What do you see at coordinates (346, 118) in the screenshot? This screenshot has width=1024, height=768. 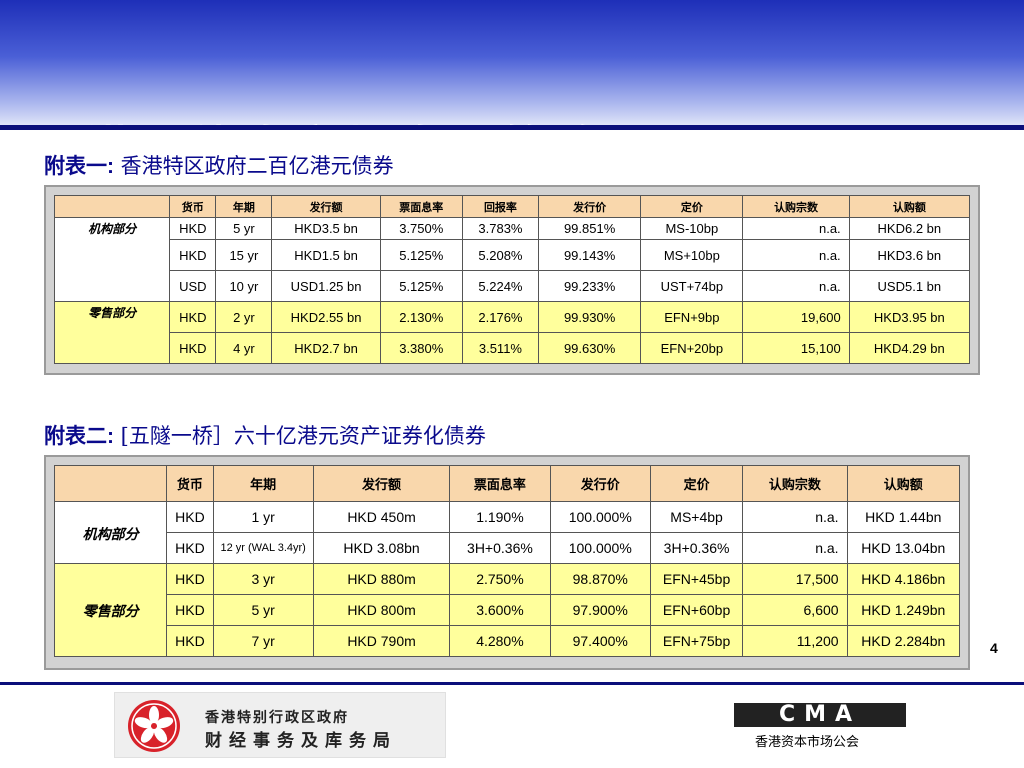 I see `slide-title: 港元债券市场发展策略` at bounding box center [346, 118].